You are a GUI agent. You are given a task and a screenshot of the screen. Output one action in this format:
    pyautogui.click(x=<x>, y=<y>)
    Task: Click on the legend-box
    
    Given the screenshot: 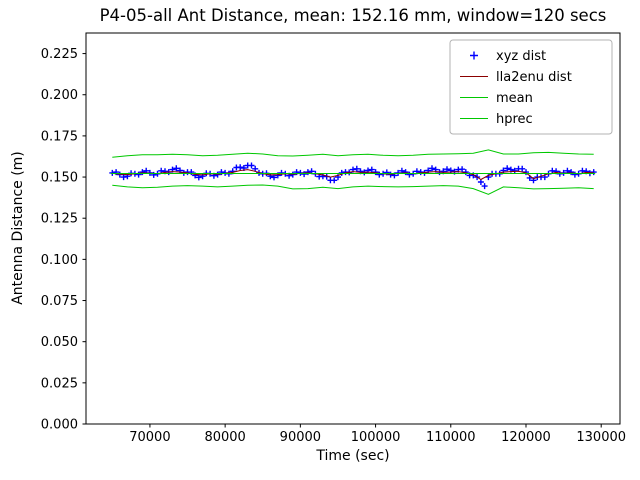 What is the action you would take?
    pyautogui.click(x=531, y=87)
    